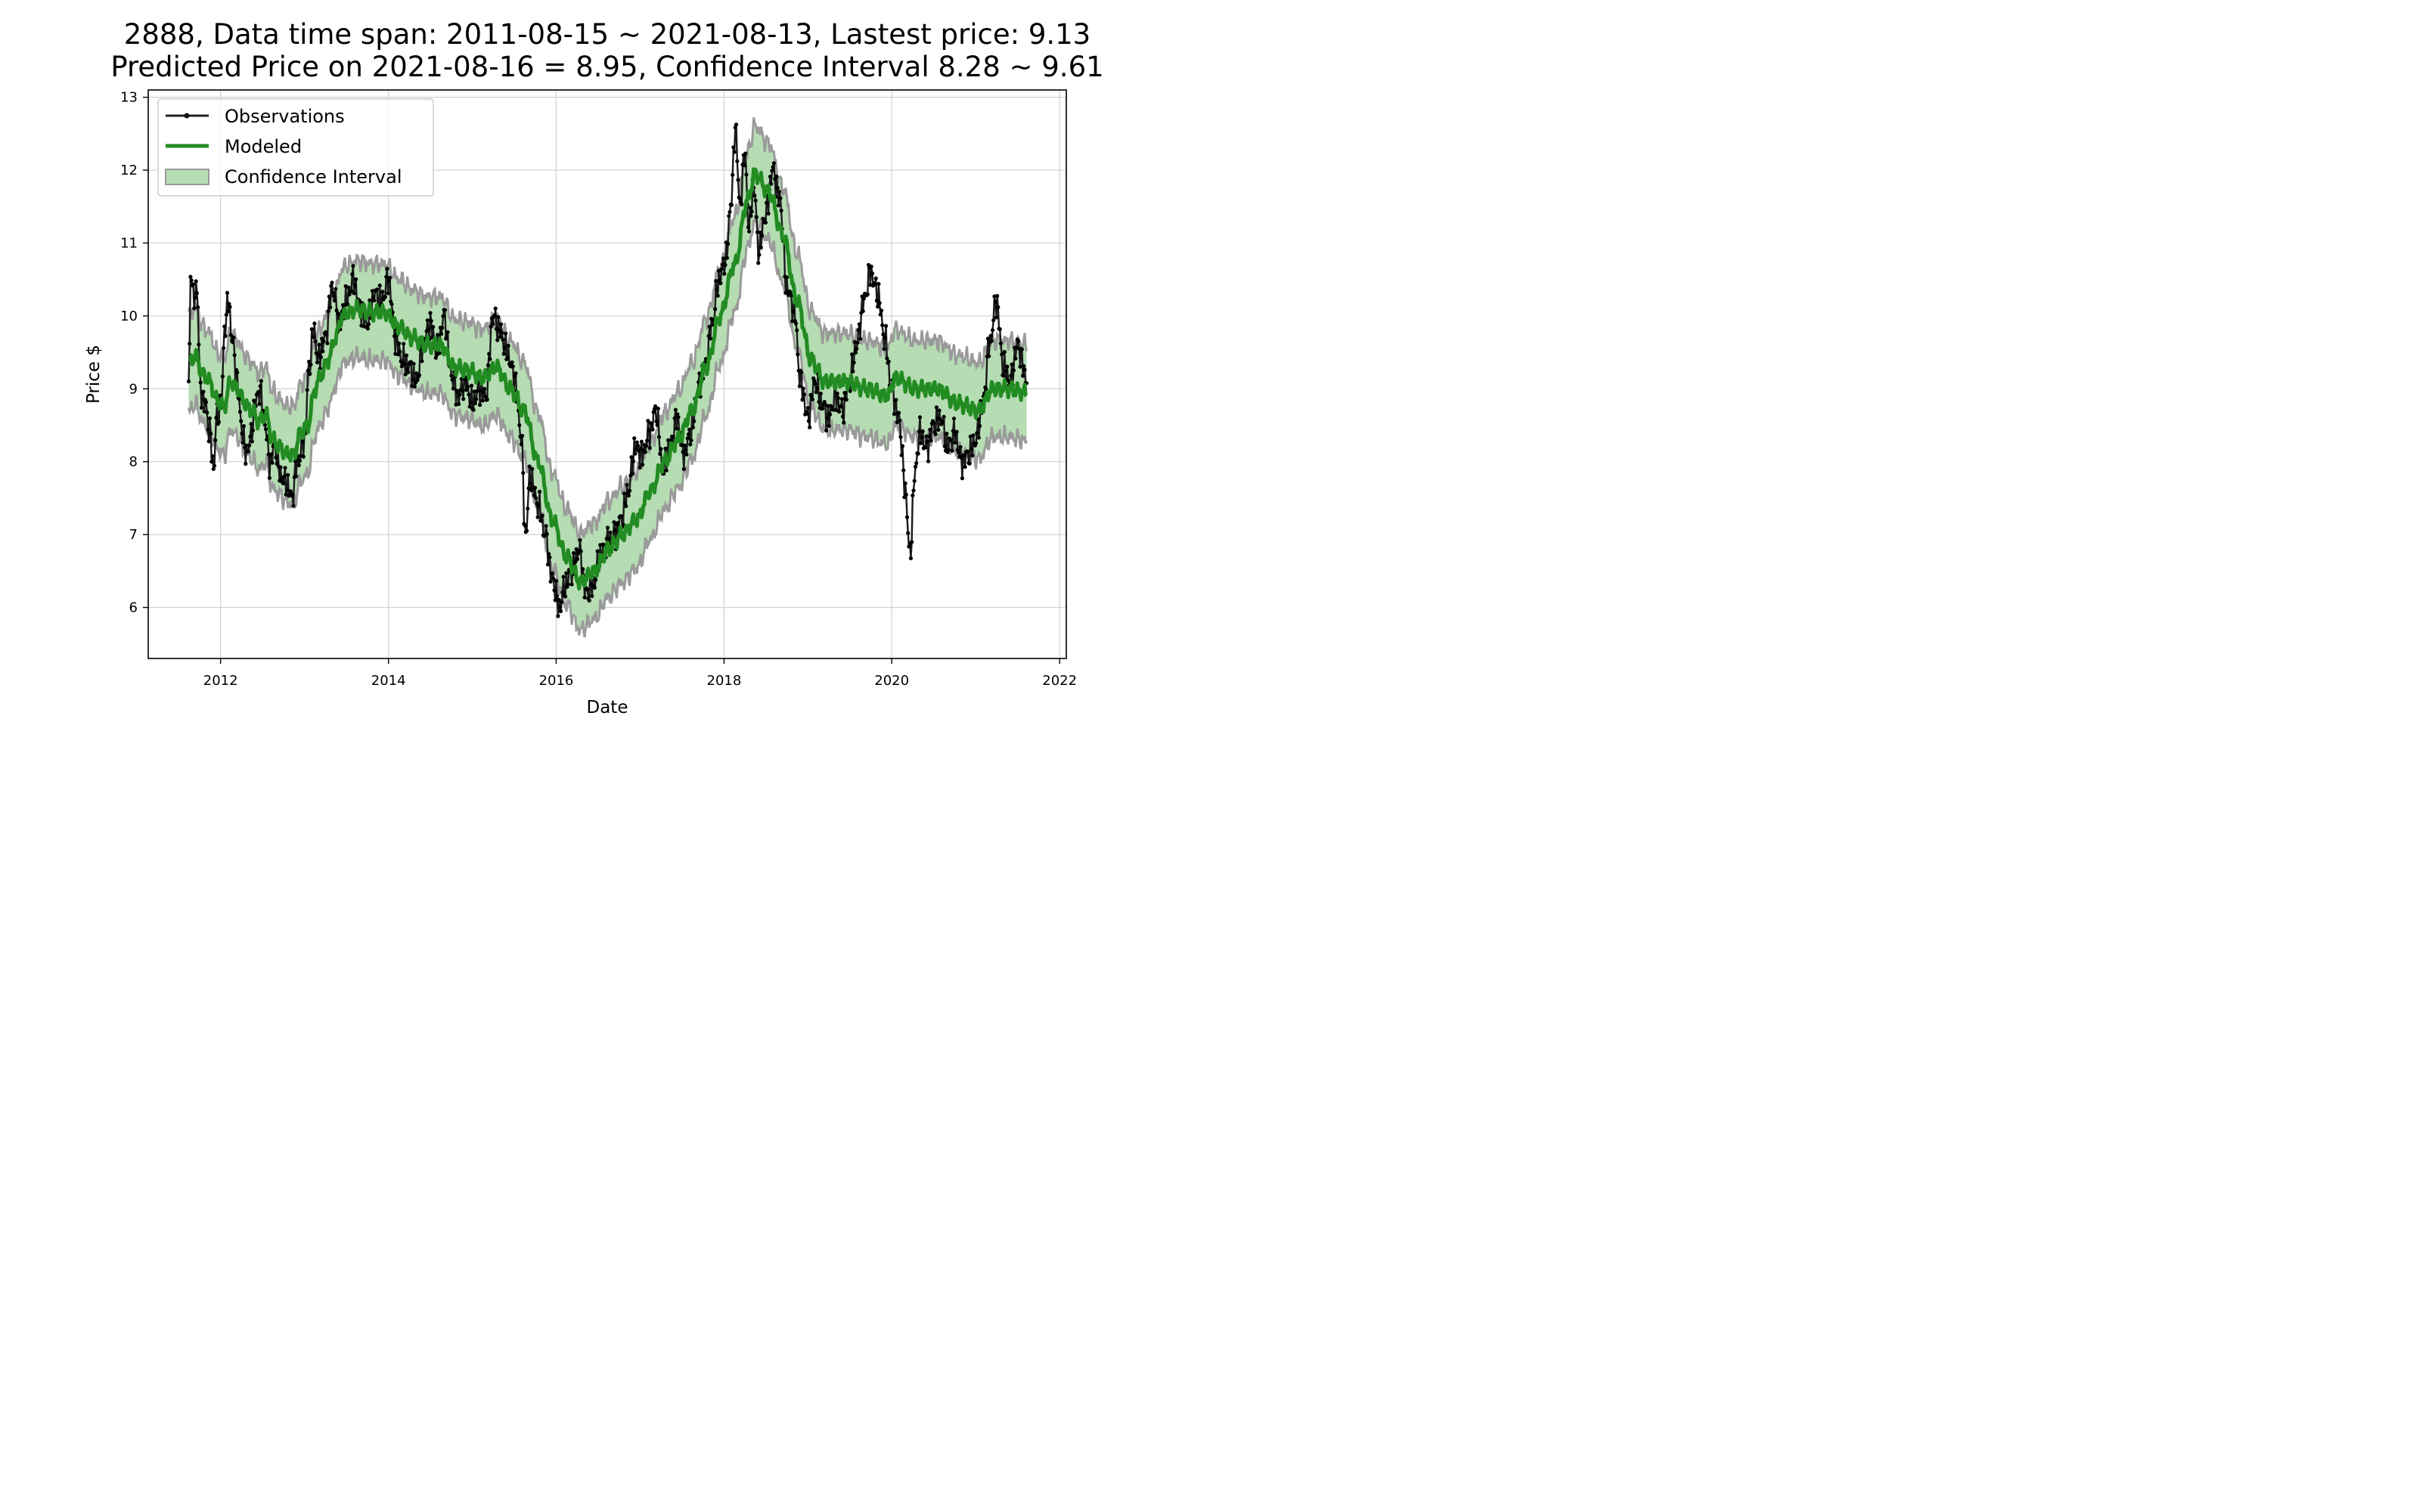 This screenshot has width=2420, height=1512. Describe the element at coordinates (608, 379) in the screenshot. I see `modeled-line` at that location.